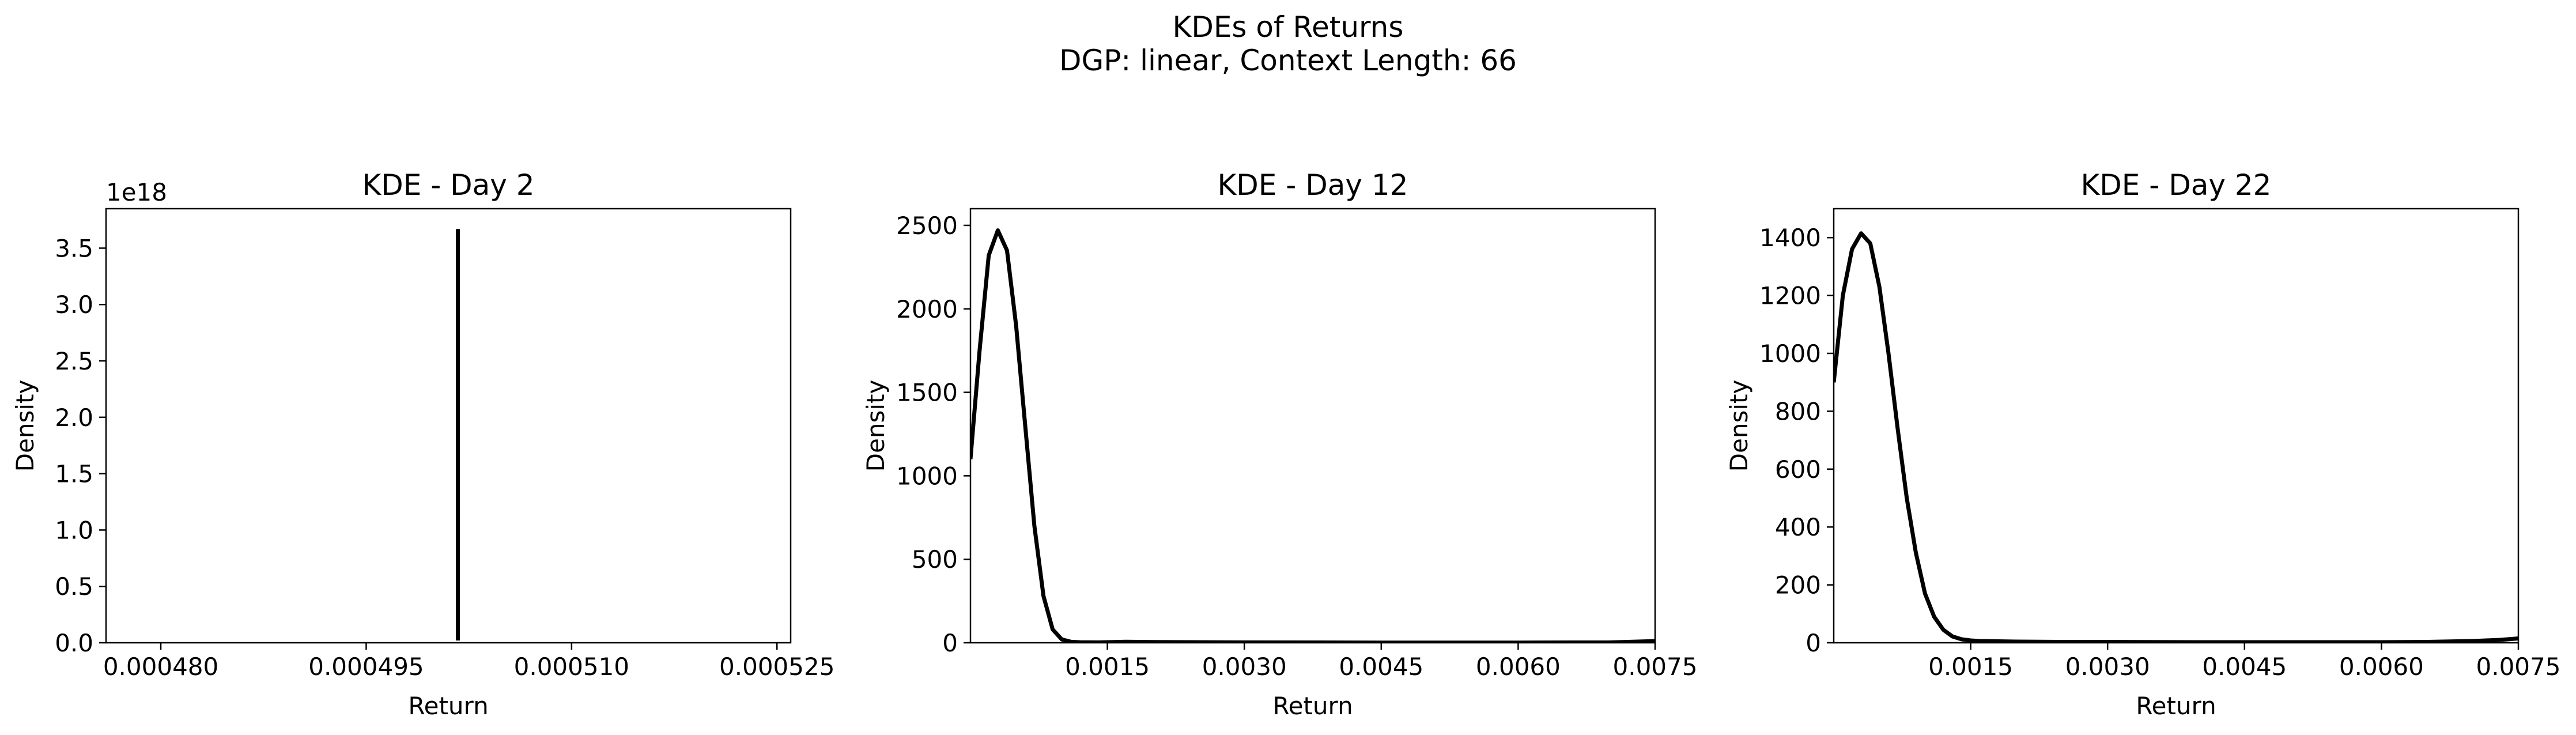  I want to click on y-tick-label: 2000, so click(927, 309).